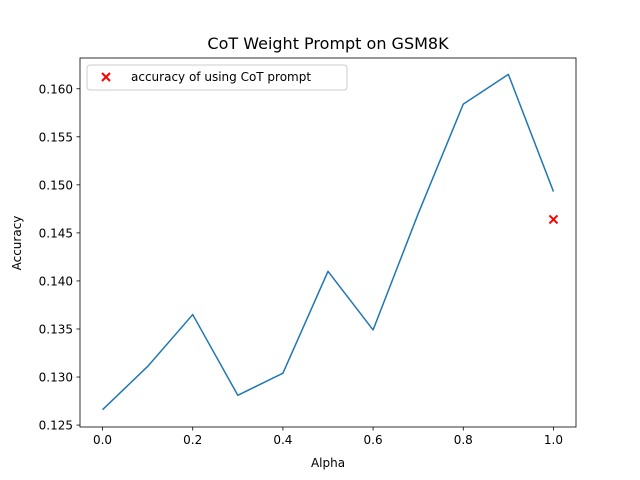  I want to click on x-tick-label: 0.2, so click(192, 440).